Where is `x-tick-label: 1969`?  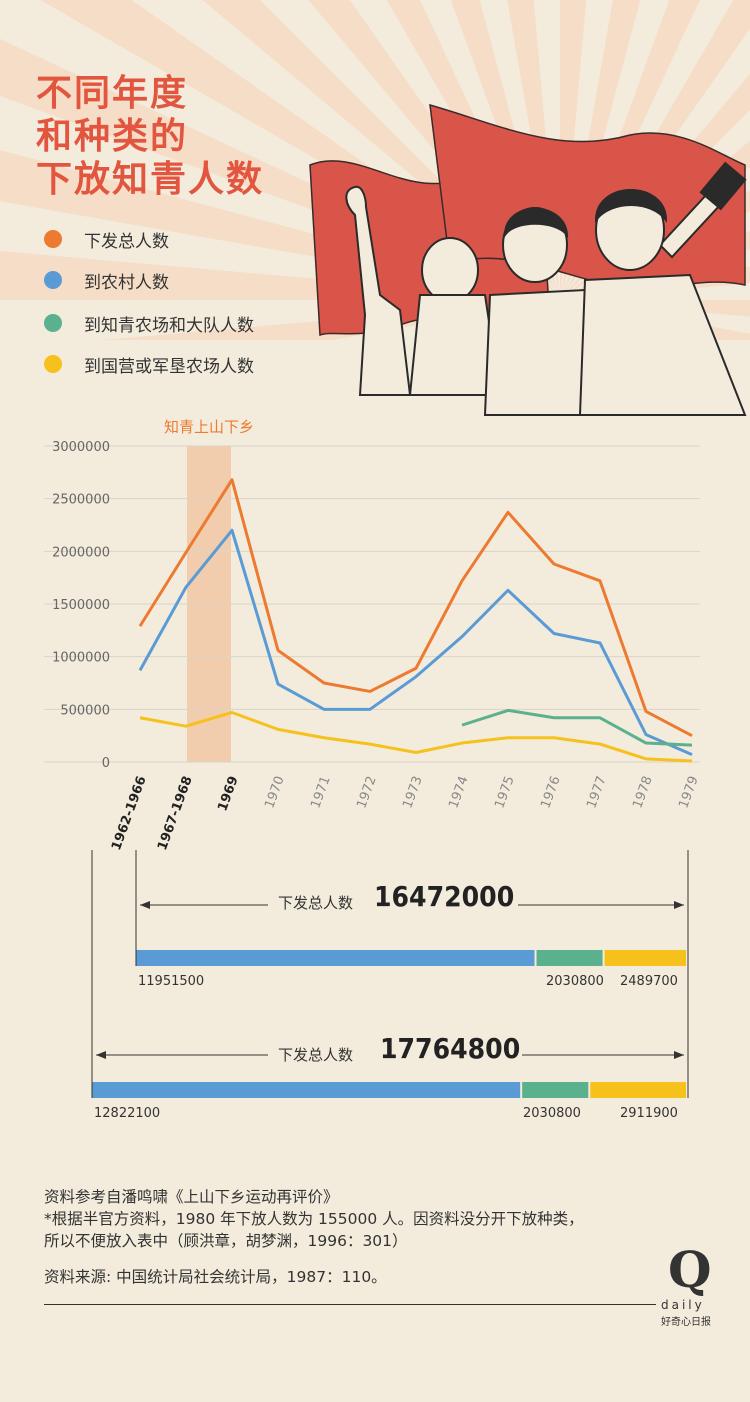 x-tick-label: 1969 is located at coordinates (228, 793).